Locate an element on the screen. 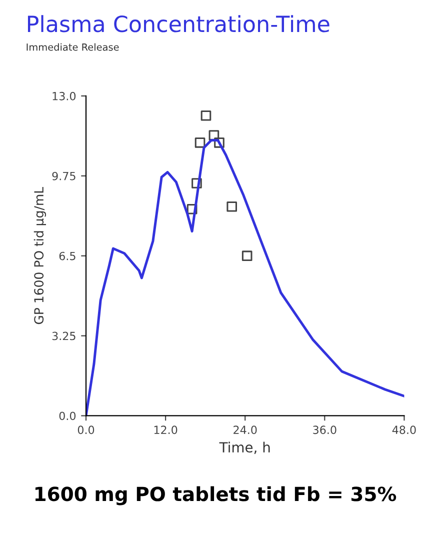 This screenshot has width=430, height=533. x-tick-label: 0.0 is located at coordinates (86, 430).